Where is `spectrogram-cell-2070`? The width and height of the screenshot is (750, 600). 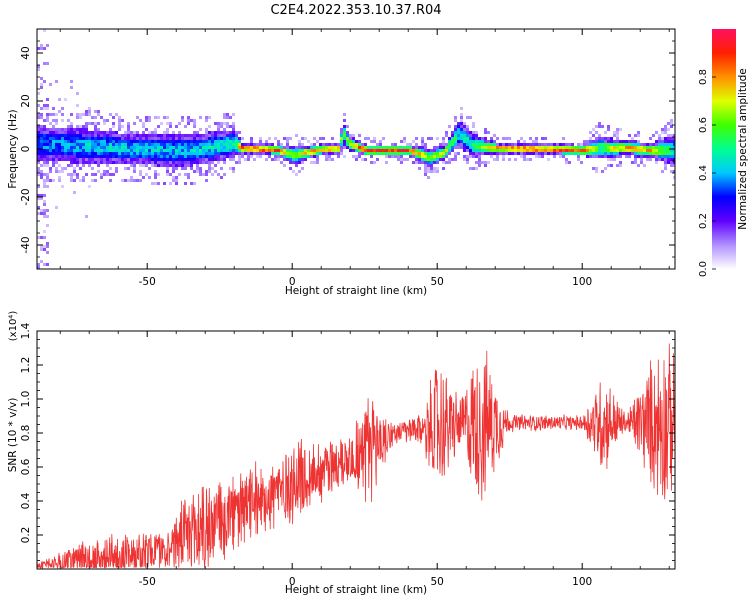
spectrogram-cell-2070 is located at coordinates (659, 147).